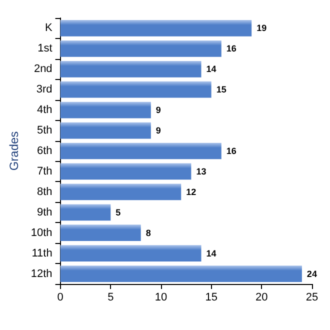 Image resolution: width=330 pixels, height=330 pixels. Describe the element at coordinates (312, 298) in the screenshot. I see `x-tick-label: 25` at that location.